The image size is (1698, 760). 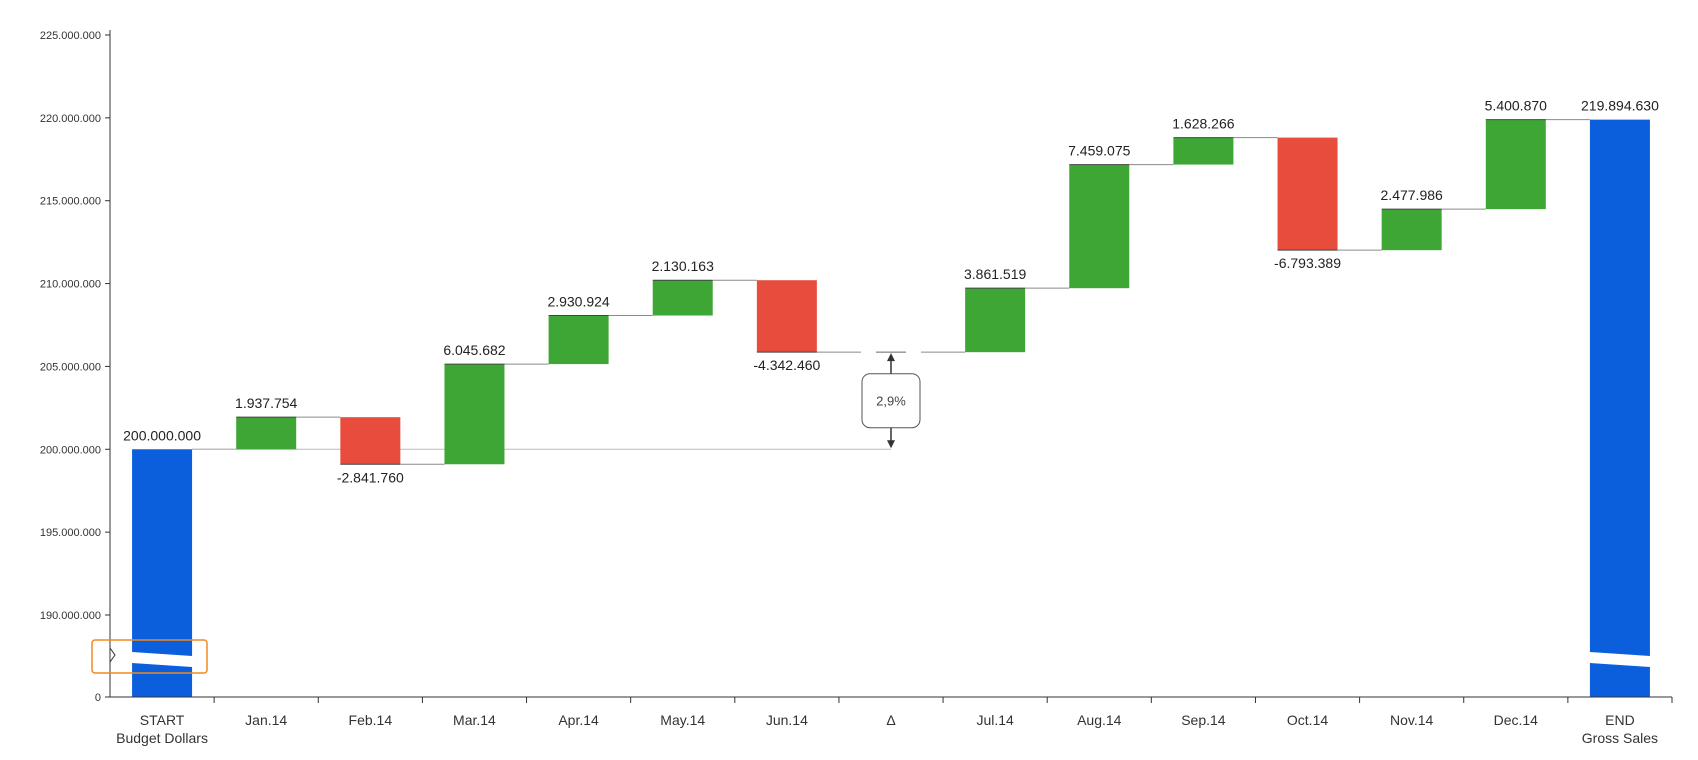 What do you see at coordinates (98, 698) in the screenshot?
I see `y-tick-label: 0` at bounding box center [98, 698].